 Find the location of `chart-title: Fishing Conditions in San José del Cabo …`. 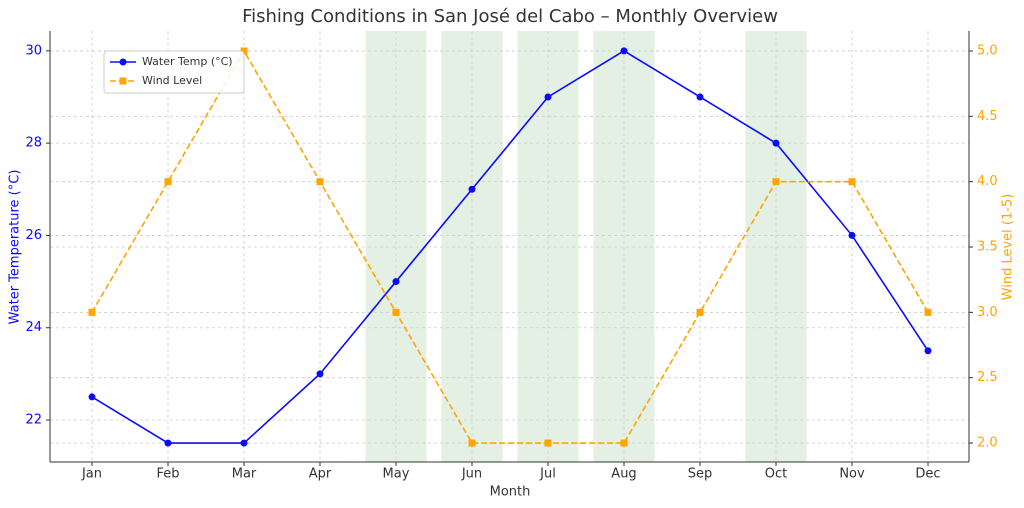

chart-title: Fishing Conditions in San José del Cabo … is located at coordinates (510, 16).